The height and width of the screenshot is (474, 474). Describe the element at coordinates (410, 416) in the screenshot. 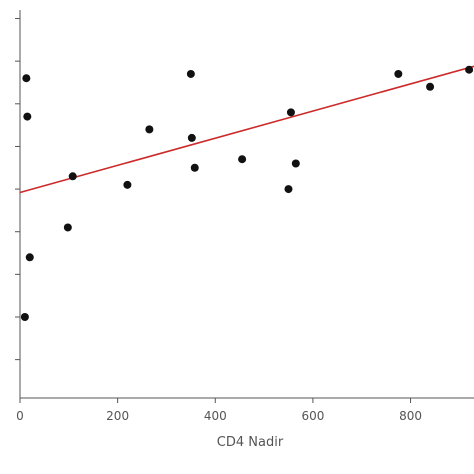

I see `x-tick-label: 800` at that location.